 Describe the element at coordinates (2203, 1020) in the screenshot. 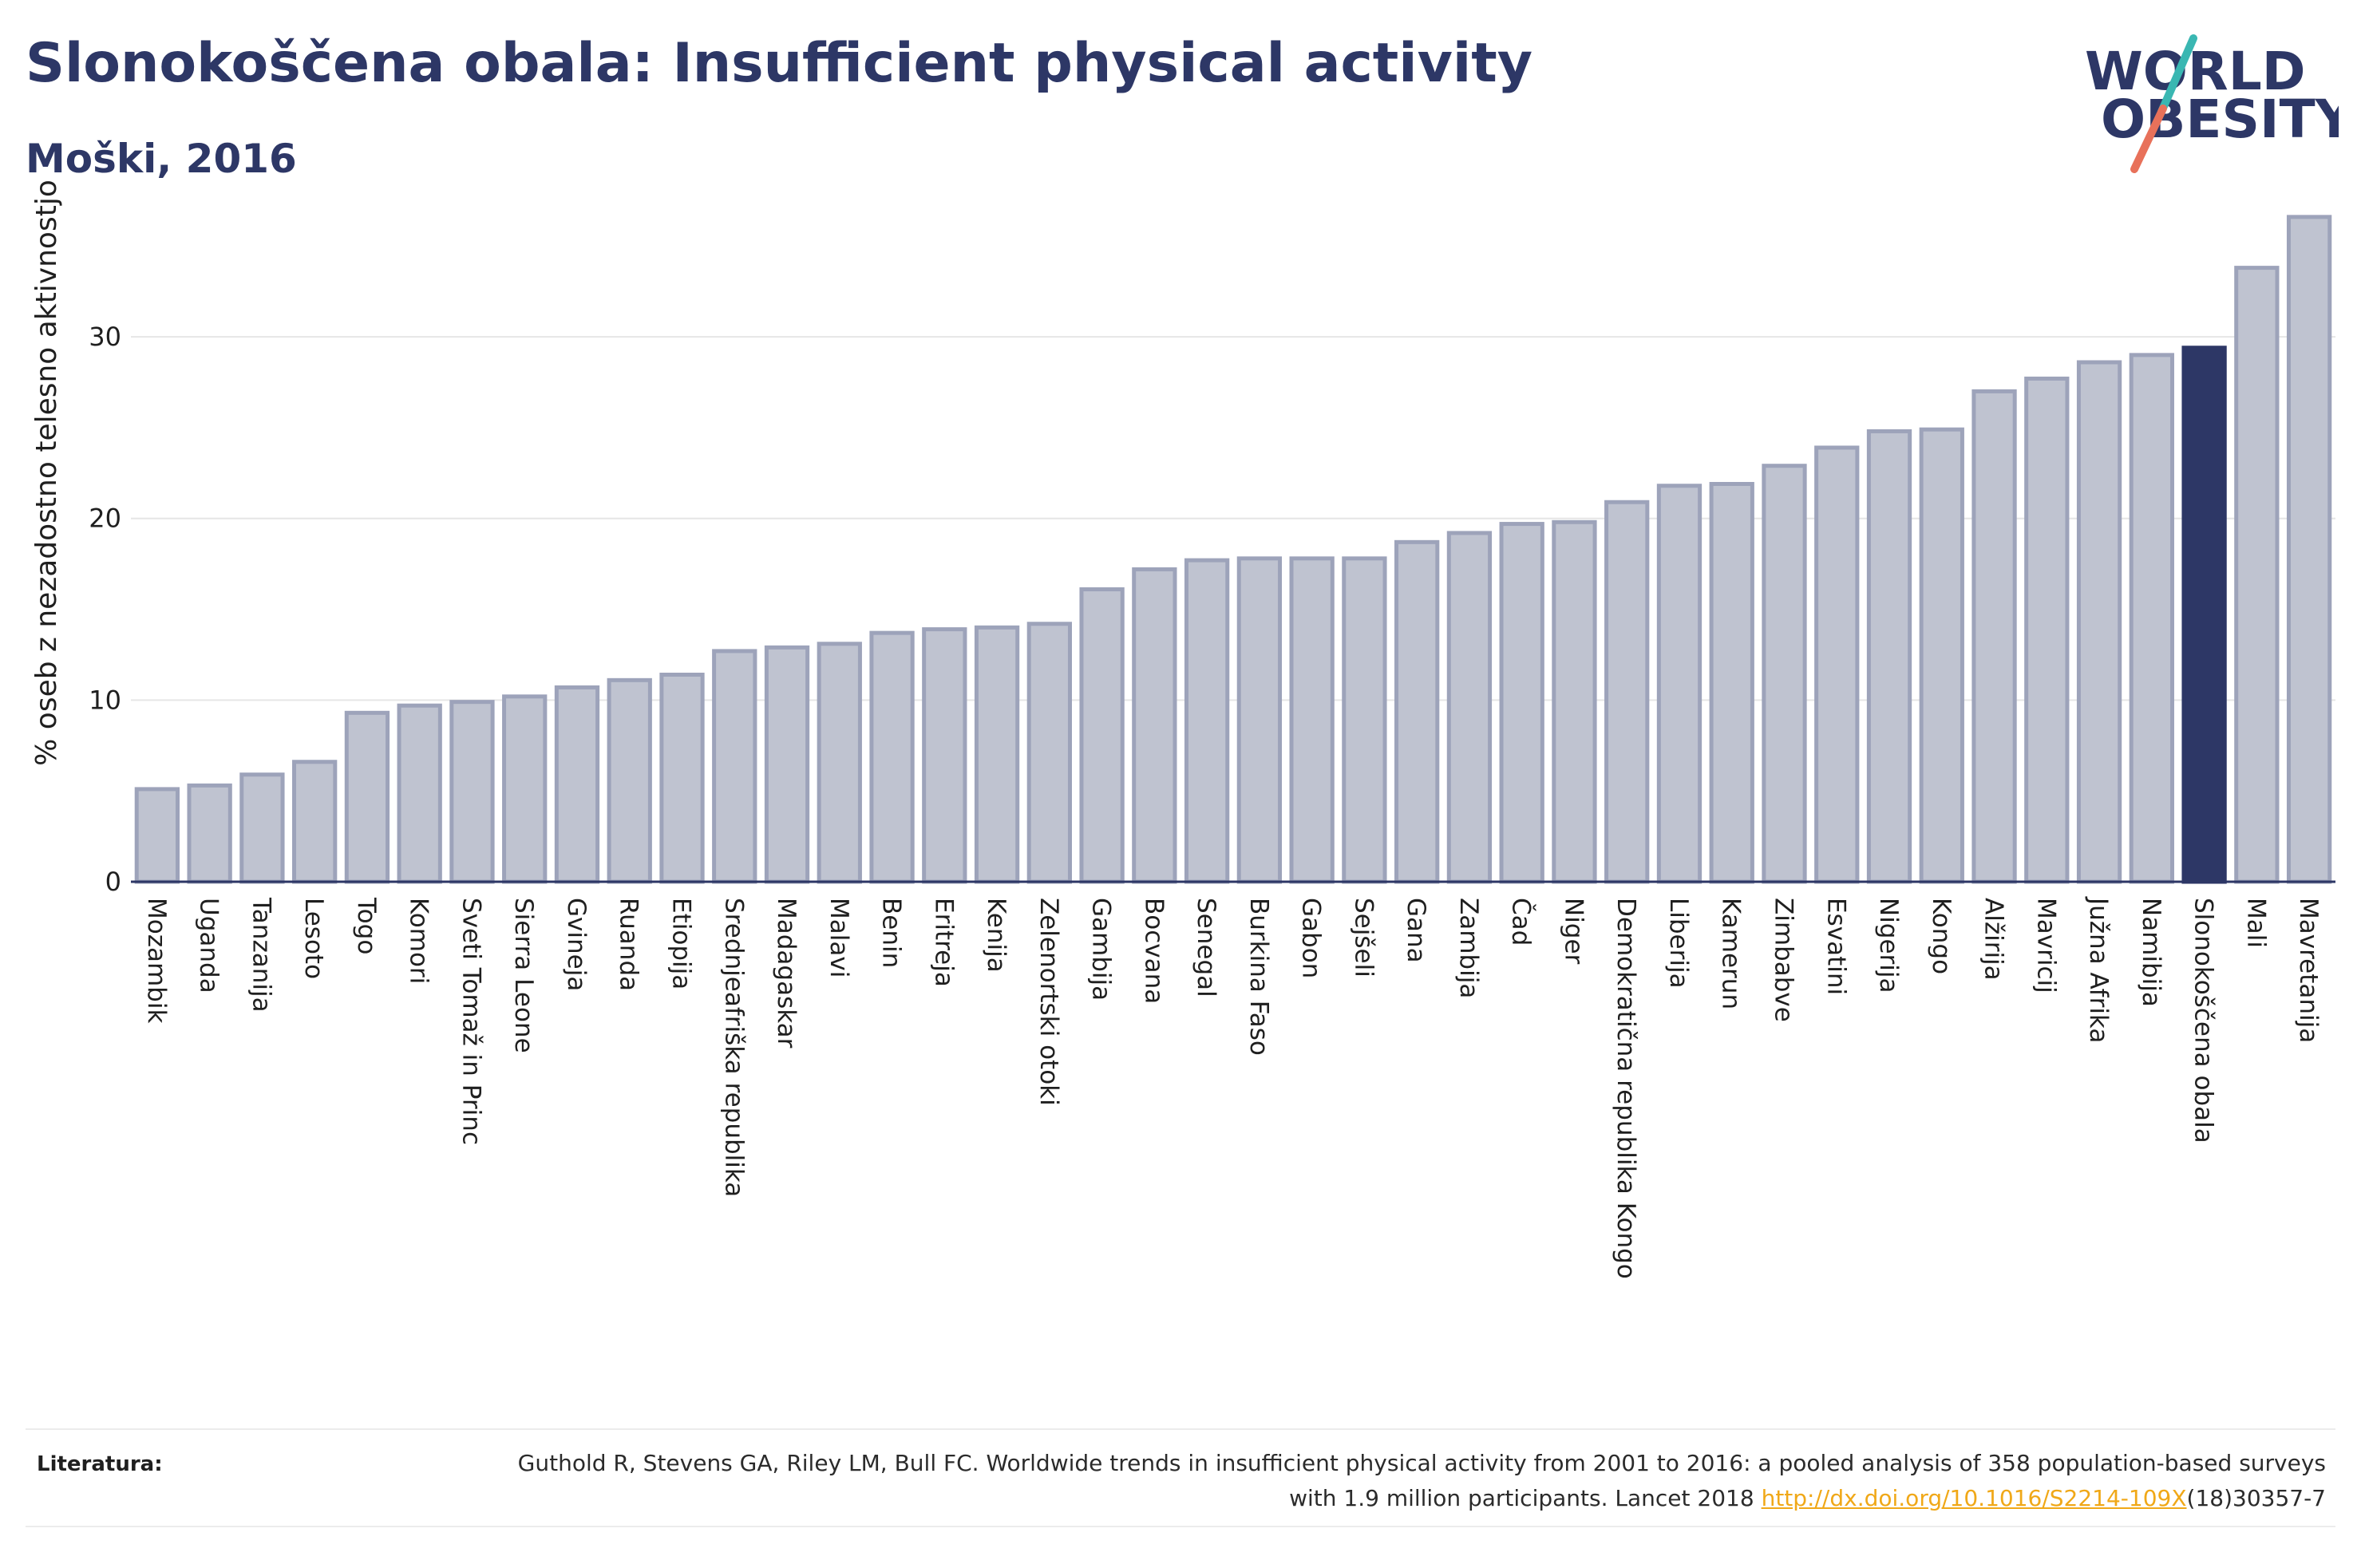

I see `x-category-label: Slonokoščena obala` at that location.